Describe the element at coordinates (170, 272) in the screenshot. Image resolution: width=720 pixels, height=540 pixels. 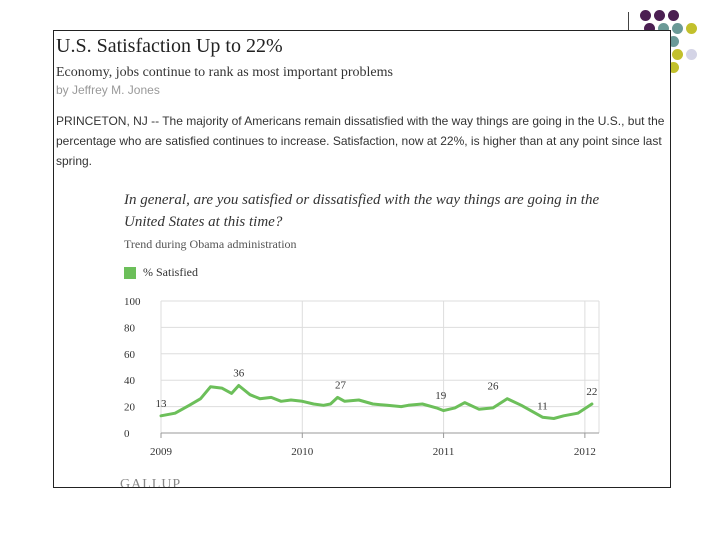
I see `legend-label: % Satisfied` at that location.